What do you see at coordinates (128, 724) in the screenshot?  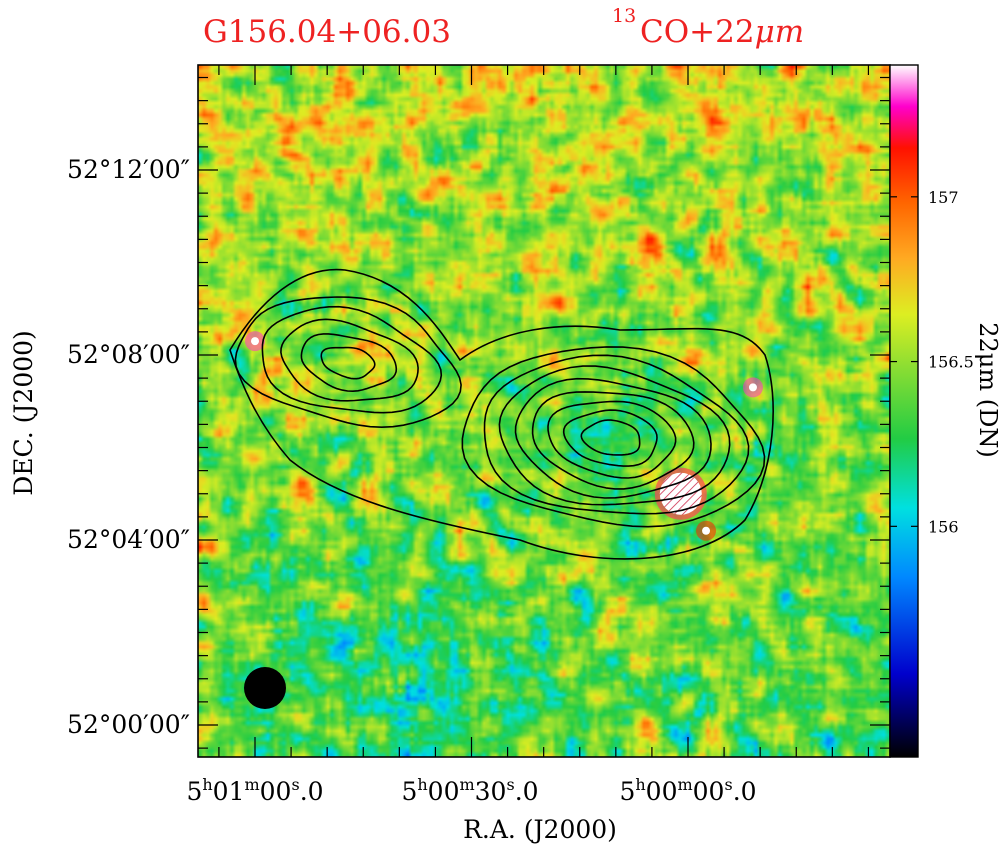 I see `y-tick-label: 52°00′00″` at bounding box center [128, 724].